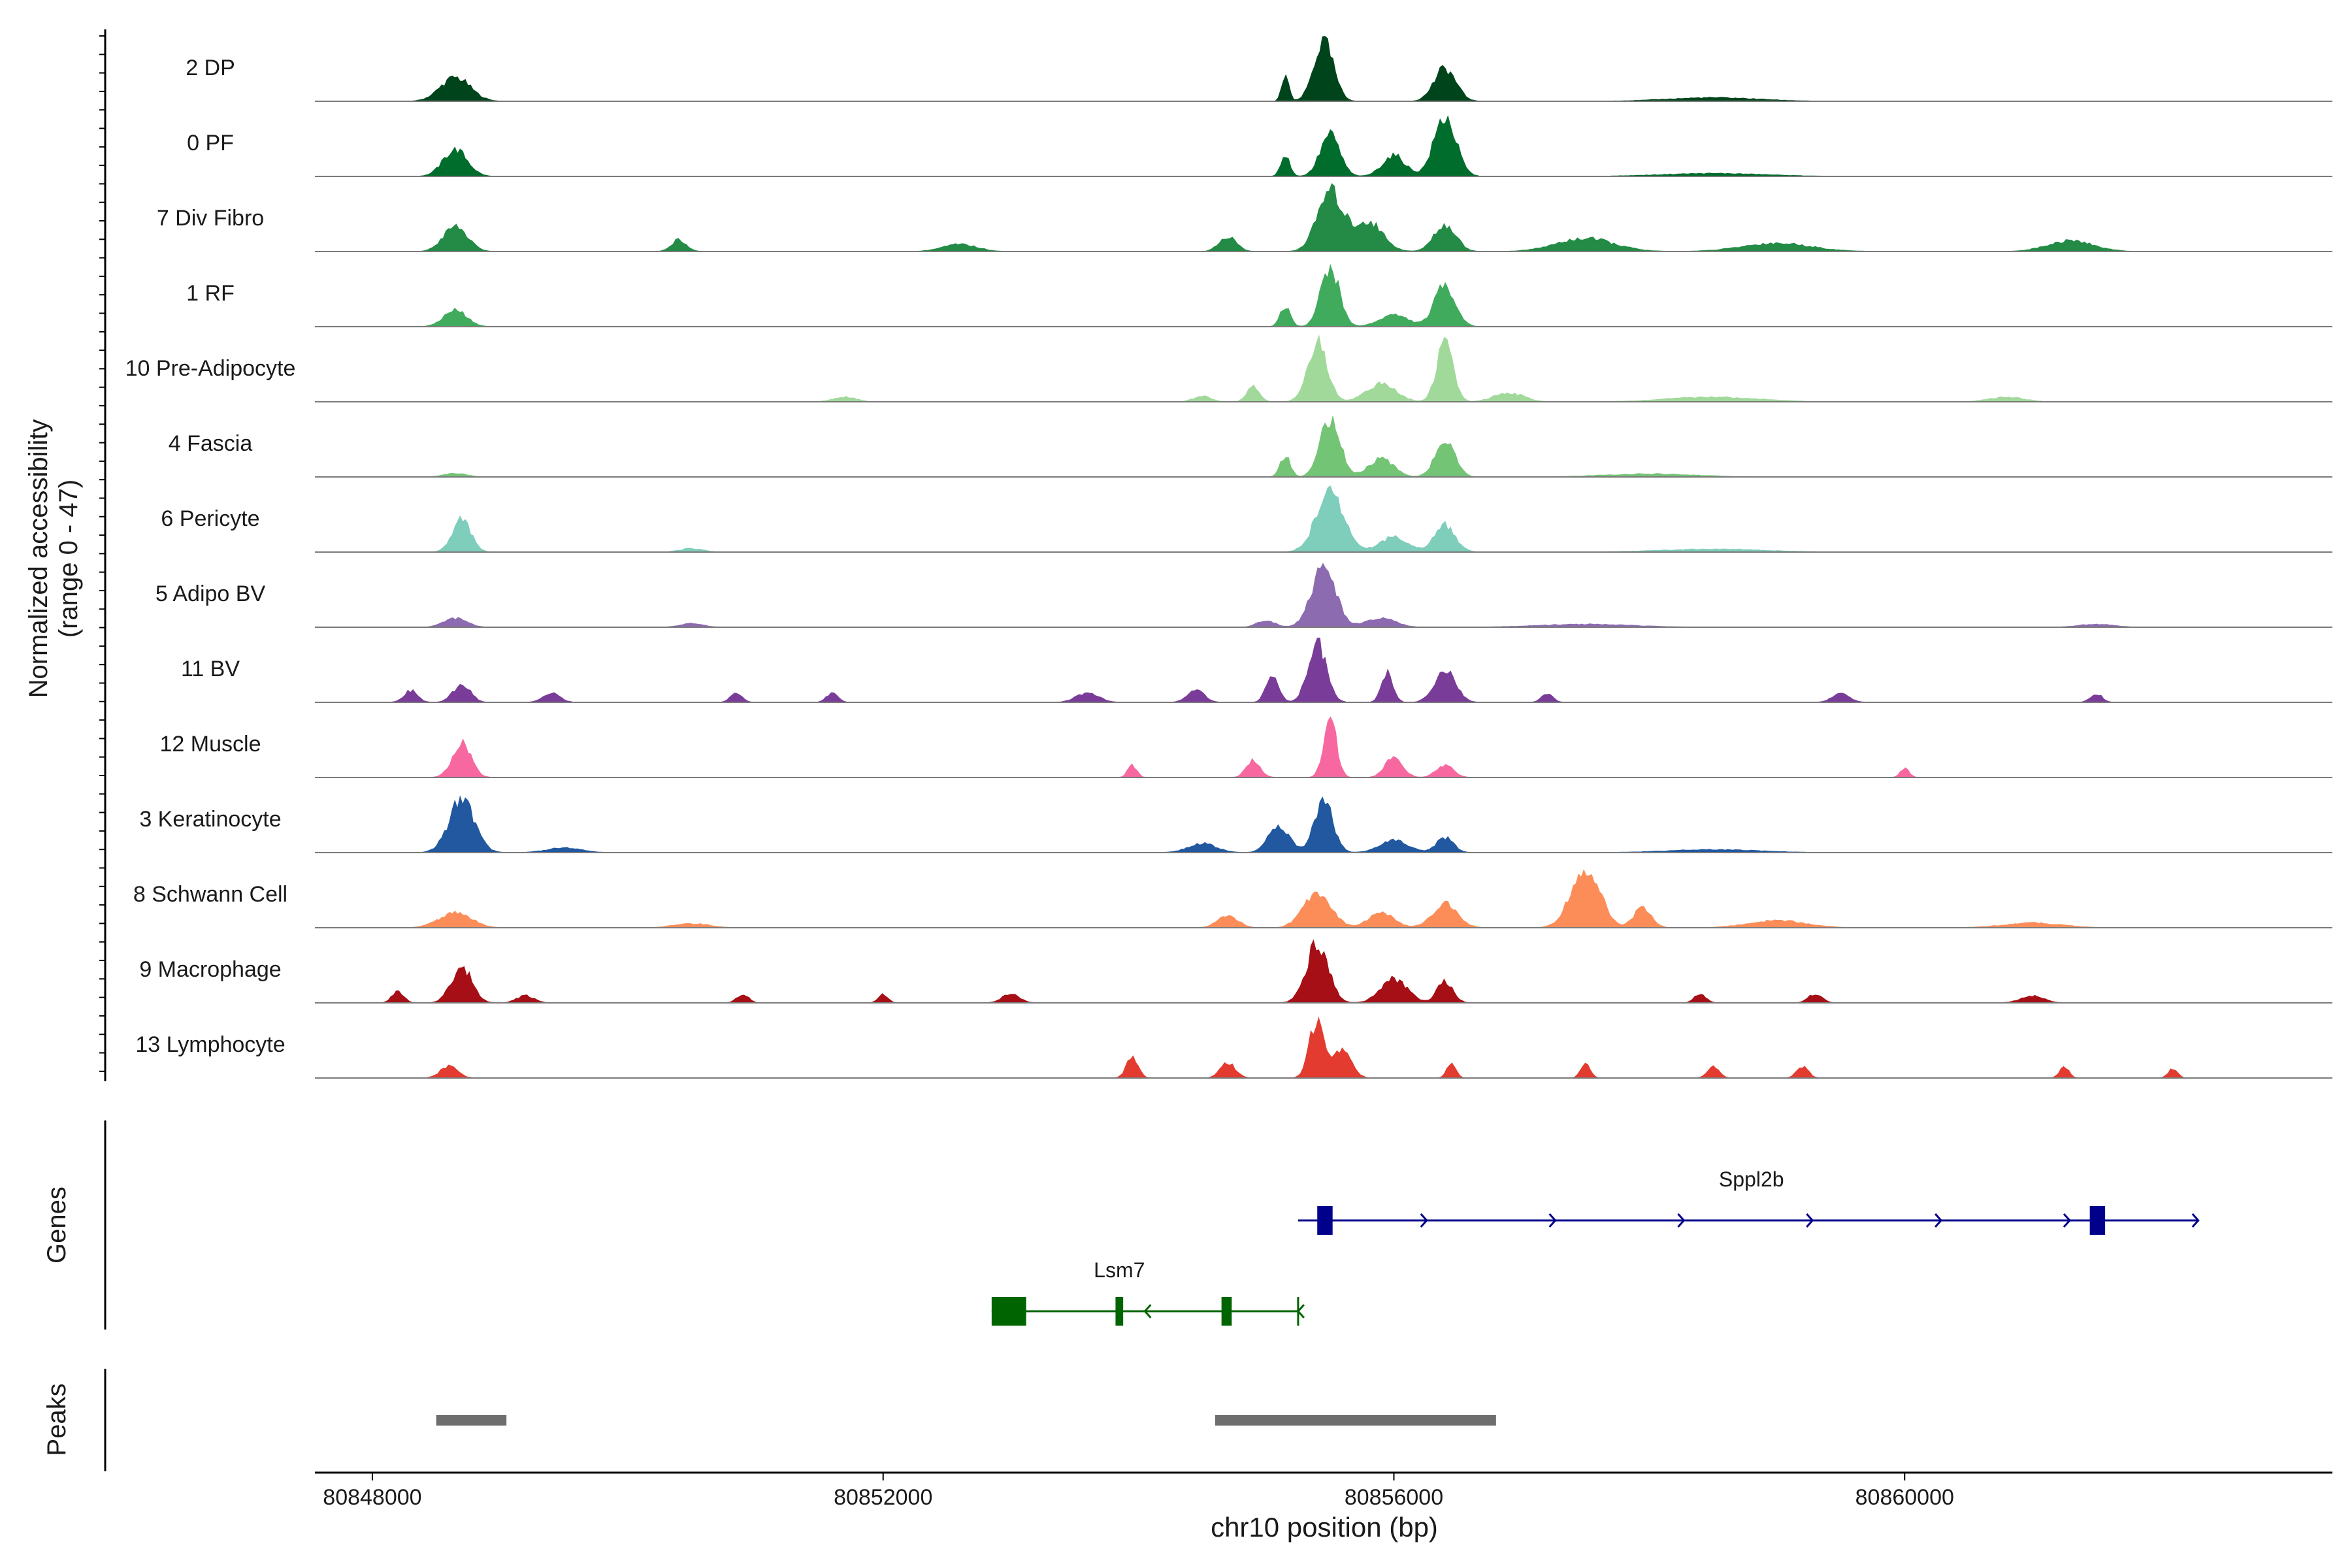 The image size is (2352, 1568). I want to click on track-label: 10 Pre-Adipocyte, so click(210, 368).